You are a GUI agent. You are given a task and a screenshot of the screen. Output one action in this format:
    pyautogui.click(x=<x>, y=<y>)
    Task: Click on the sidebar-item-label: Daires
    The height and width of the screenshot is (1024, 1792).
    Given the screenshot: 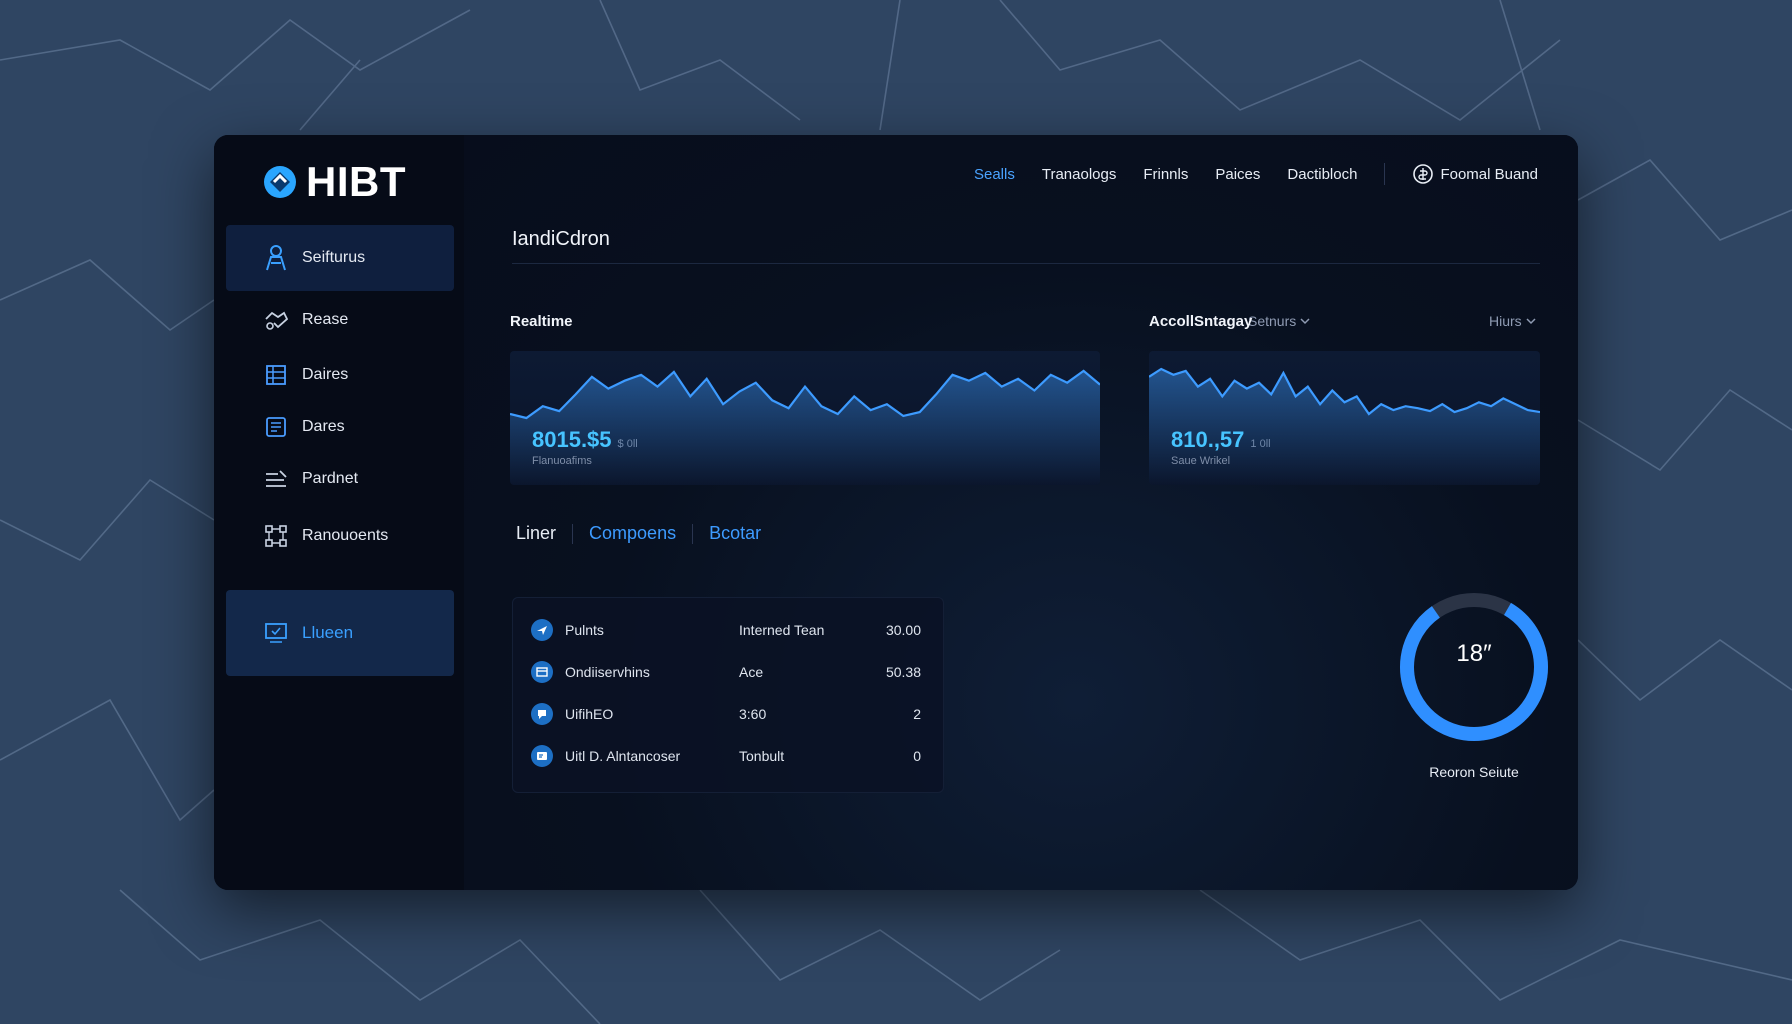 What is the action you would take?
    pyautogui.click(x=325, y=374)
    